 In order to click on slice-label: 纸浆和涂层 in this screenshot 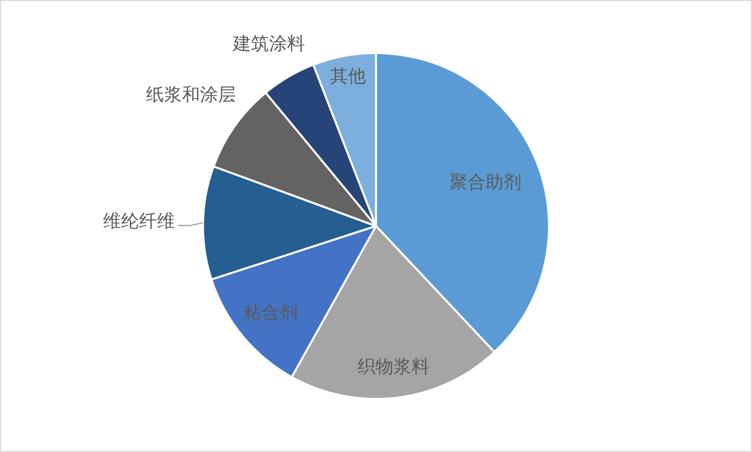, I will do `click(191, 95)`.